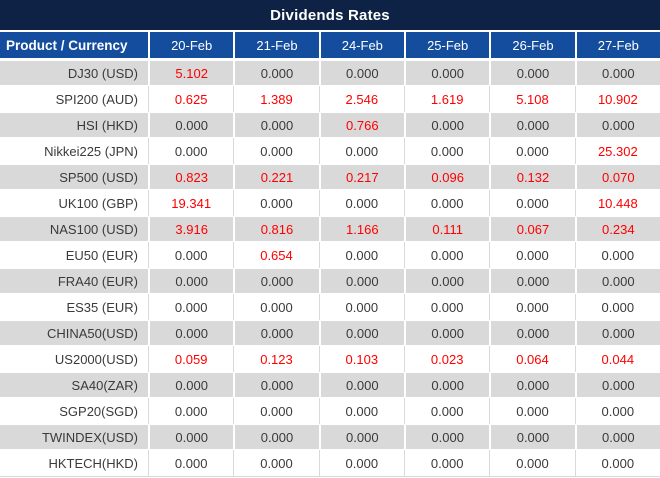  What do you see at coordinates (89, 437) in the screenshot?
I see `product-label: TWINDEX(USD)` at bounding box center [89, 437].